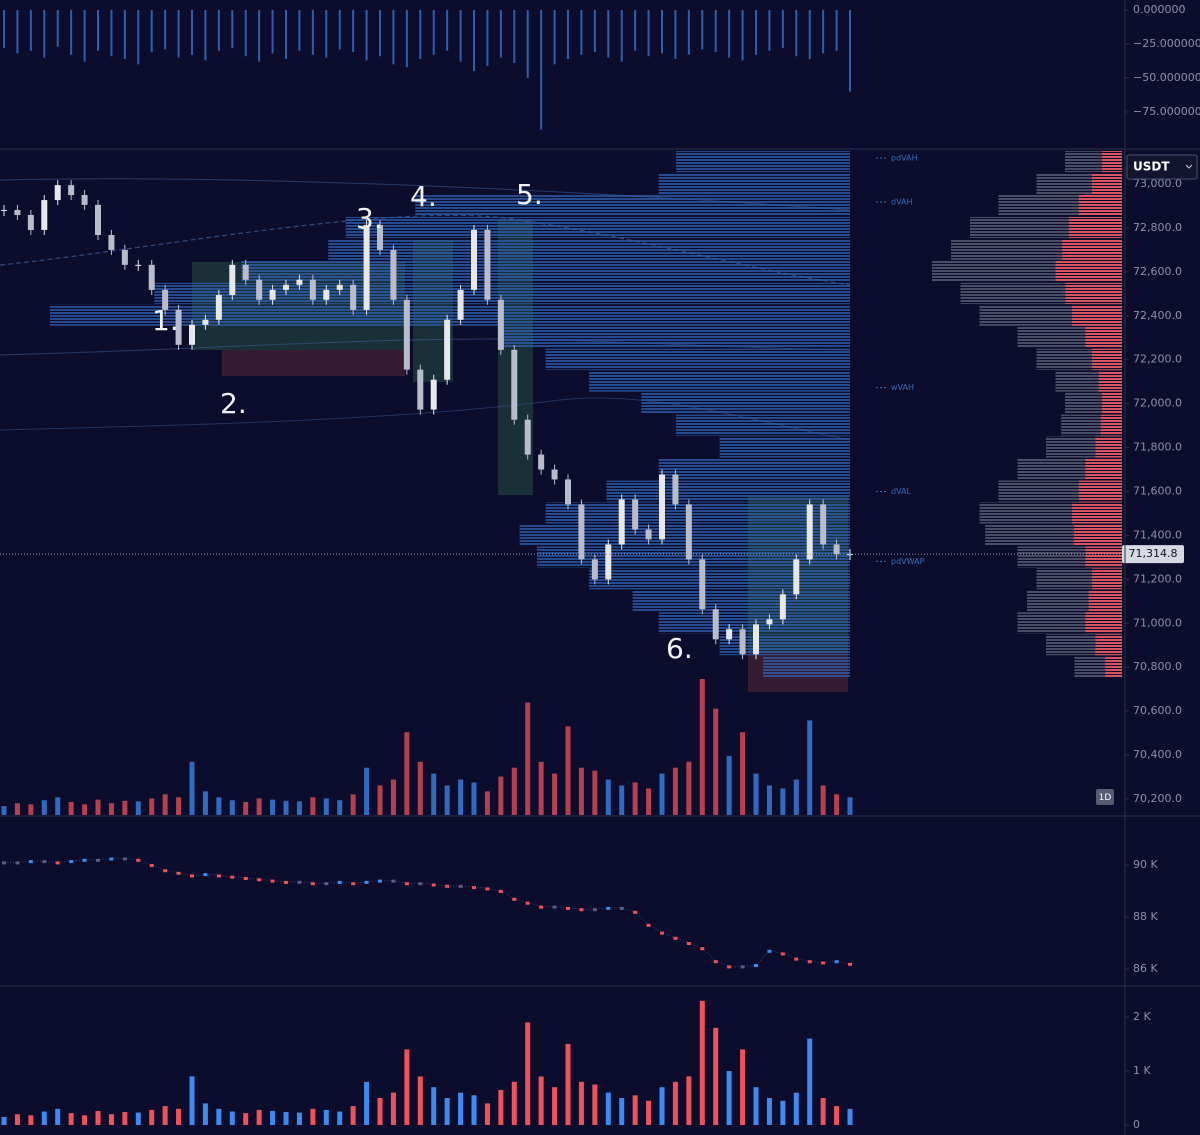  I want to click on y-tick-label: 71,800.0, so click(1157, 447).